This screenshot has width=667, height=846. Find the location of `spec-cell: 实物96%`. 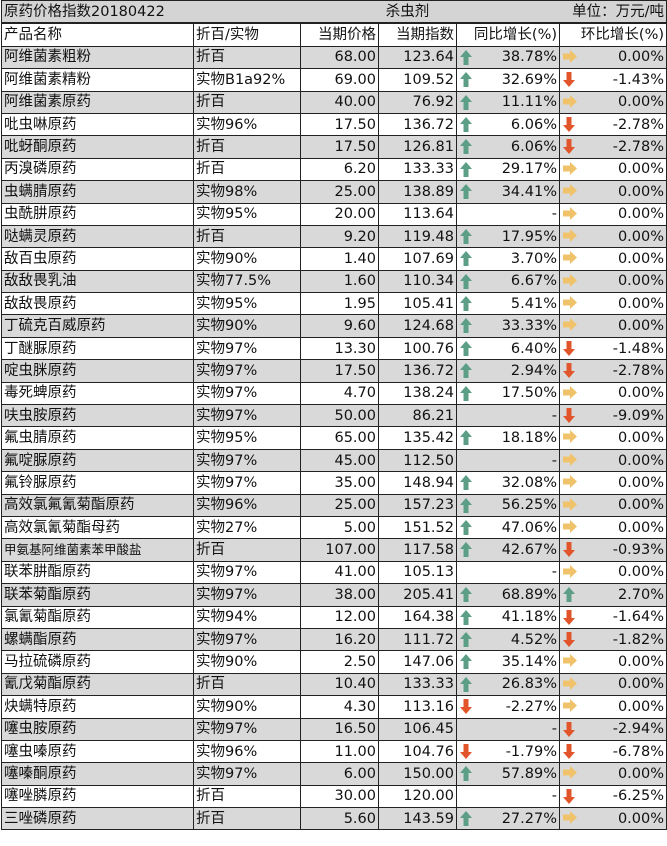

spec-cell: 实物96% is located at coordinates (247, 751).